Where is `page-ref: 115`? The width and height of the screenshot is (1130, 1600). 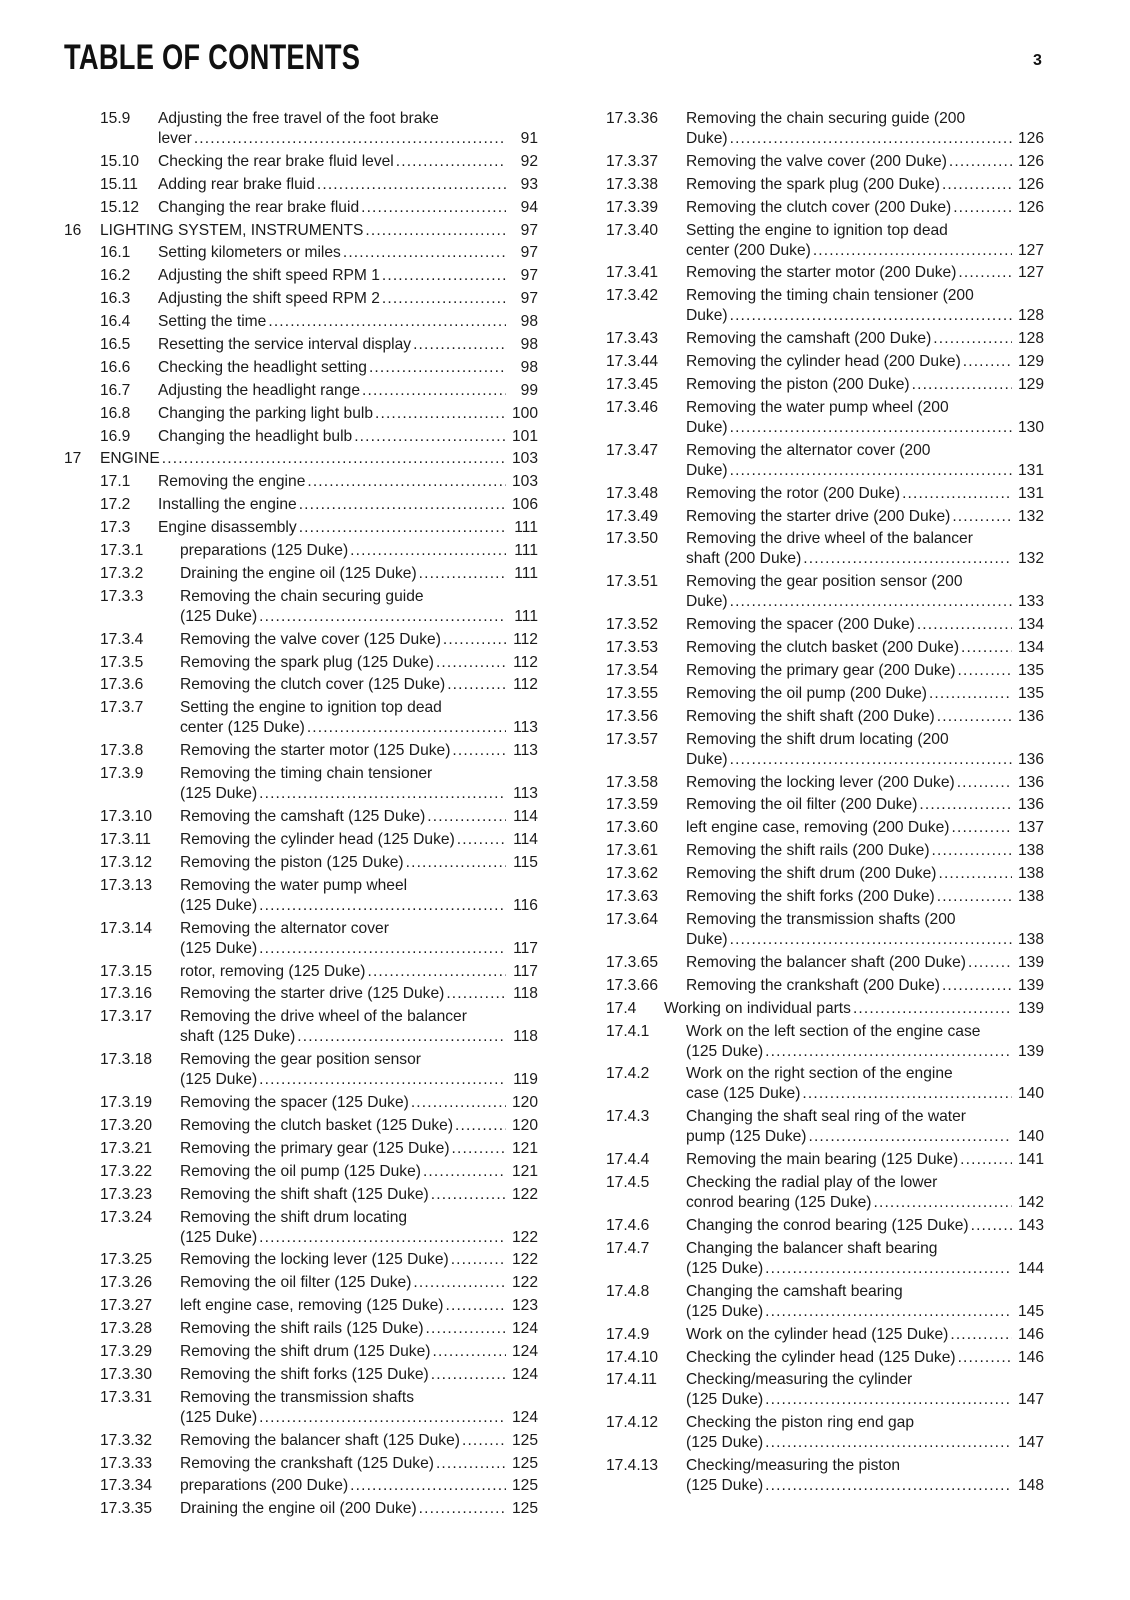 page-ref: 115 is located at coordinates (525, 862).